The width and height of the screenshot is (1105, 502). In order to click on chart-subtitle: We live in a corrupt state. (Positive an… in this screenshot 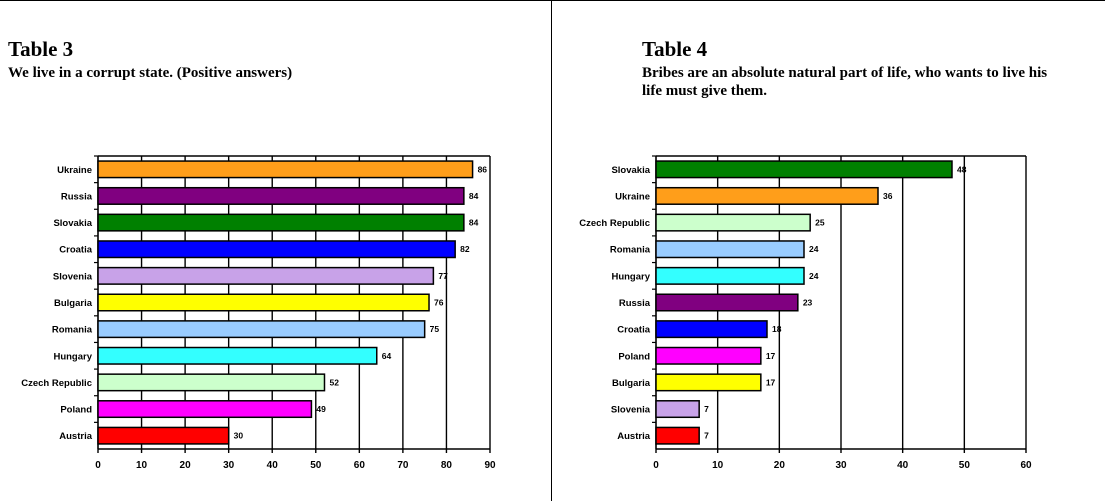, I will do `click(150, 73)`.